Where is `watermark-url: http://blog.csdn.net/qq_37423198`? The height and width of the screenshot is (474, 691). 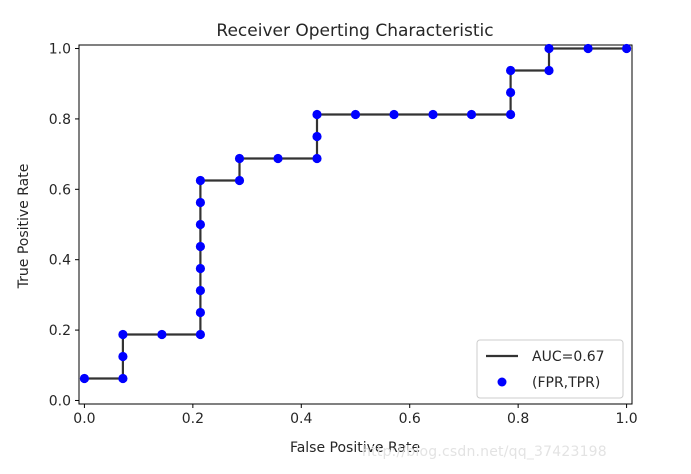 watermark-url: http://blog.csdn.net/qq_37423198 is located at coordinates (484, 452).